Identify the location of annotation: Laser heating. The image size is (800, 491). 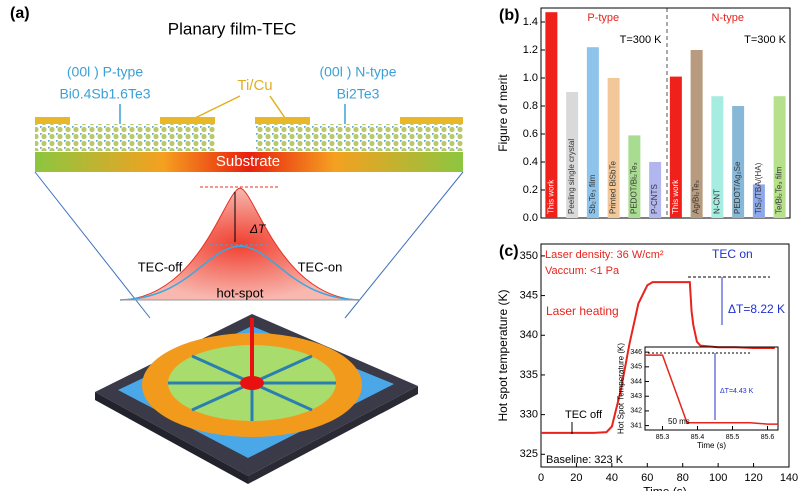
(582, 311).